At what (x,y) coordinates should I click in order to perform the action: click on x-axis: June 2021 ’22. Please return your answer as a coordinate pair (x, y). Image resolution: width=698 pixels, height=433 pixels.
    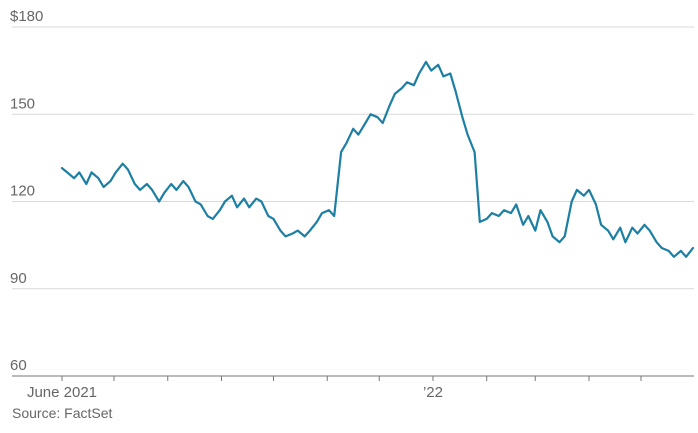
    Looking at the image, I should click on (353, 388).